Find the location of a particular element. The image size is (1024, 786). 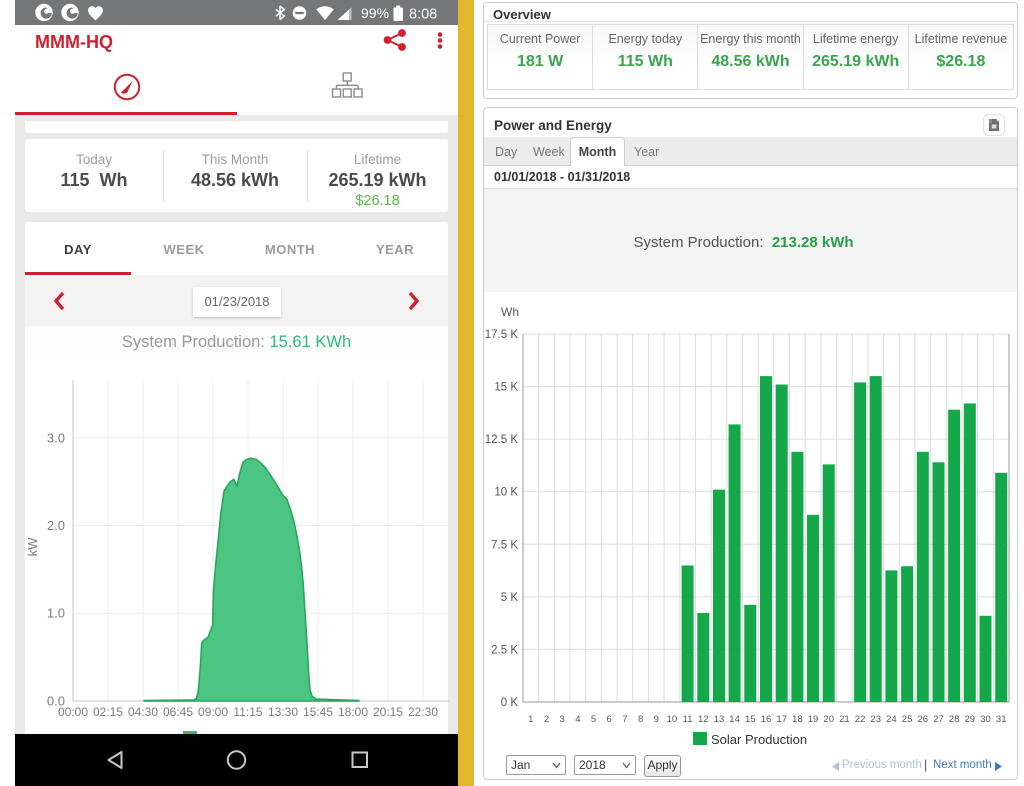

svg-text: 1.0 is located at coordinates (56, 613).